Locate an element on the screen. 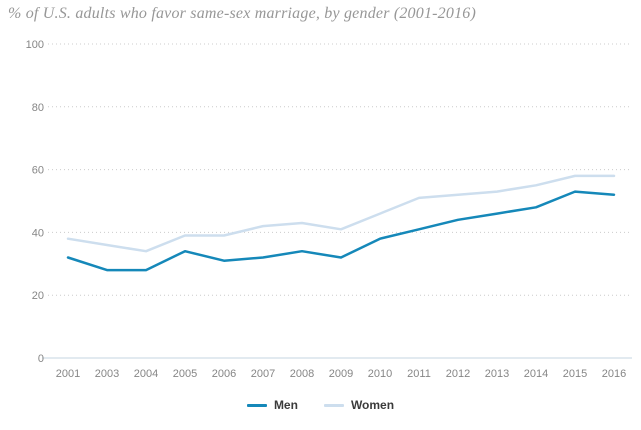 Image resolution: width=641 pixels, height=430 pixels. legend-swatch-women is located at coordinates (333, 405).